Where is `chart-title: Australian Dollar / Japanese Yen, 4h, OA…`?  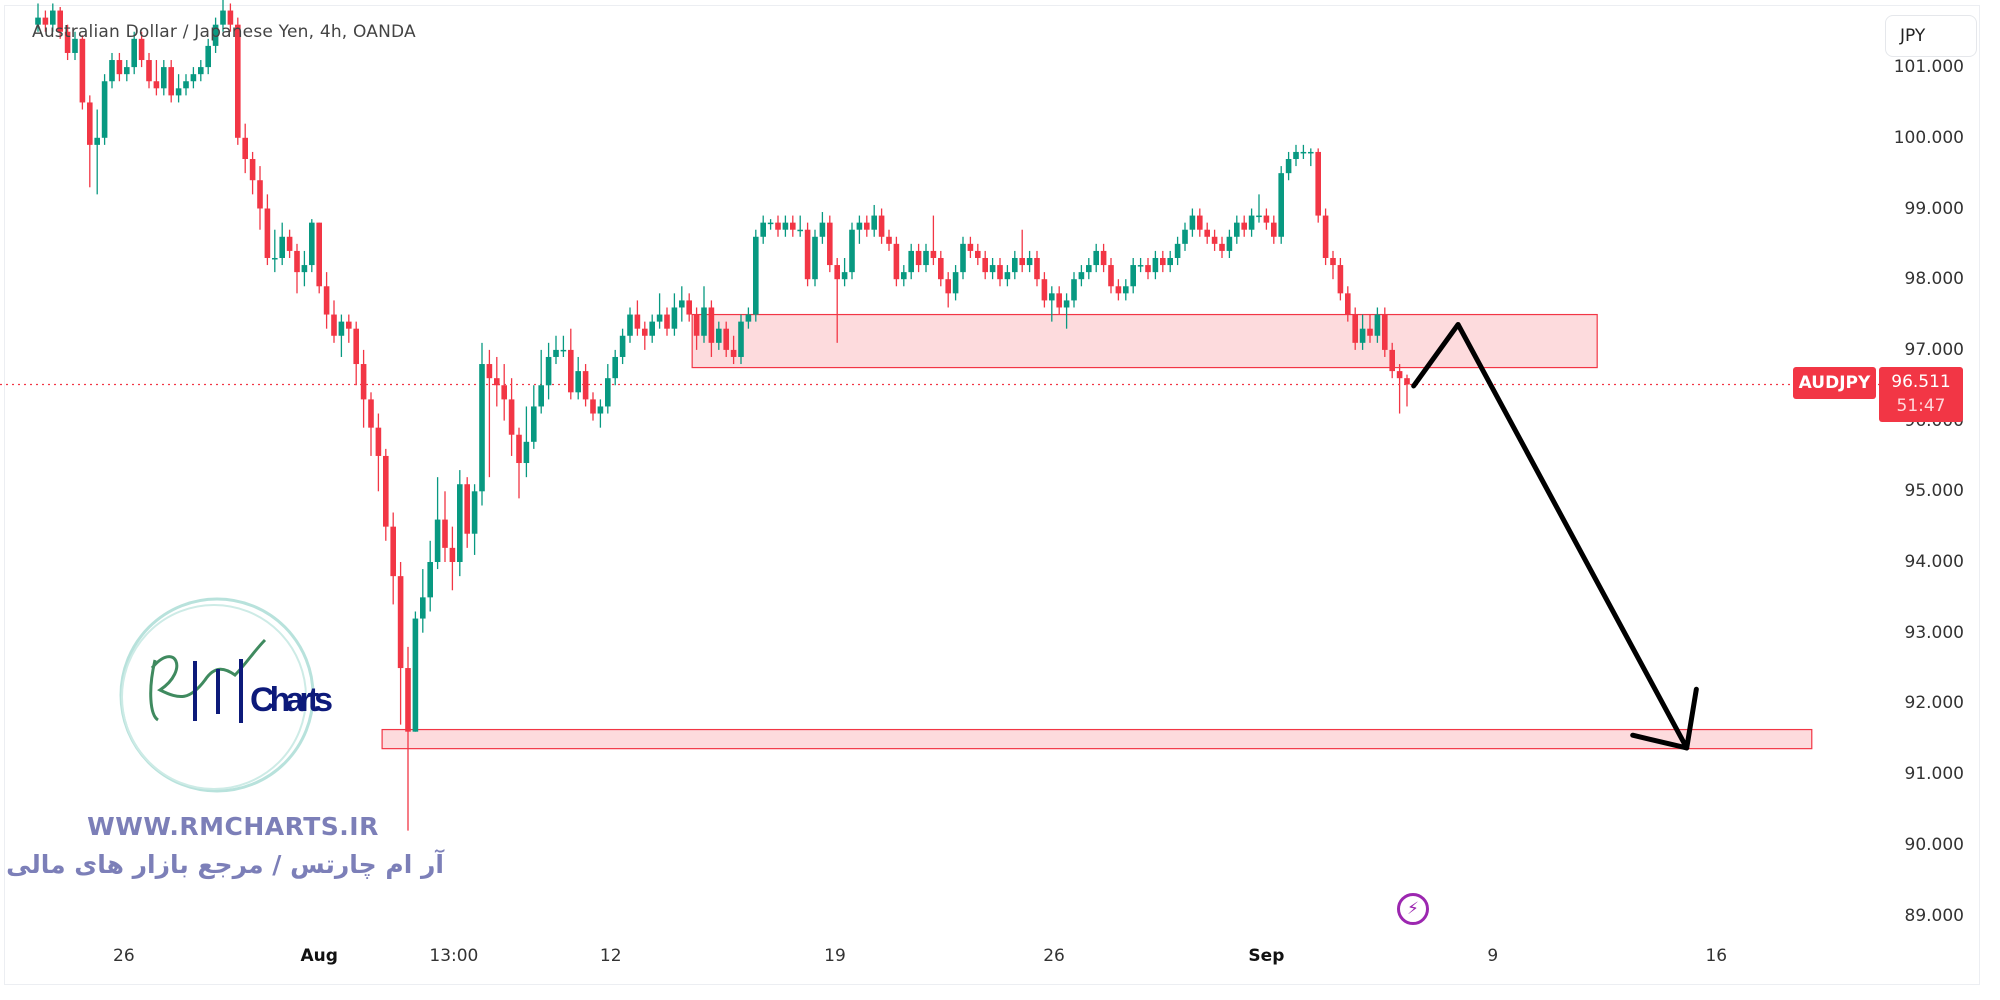 chart-title: Australian Dollar / Japanese Yen, 4h, OA… is located at coordinates (224, 32).